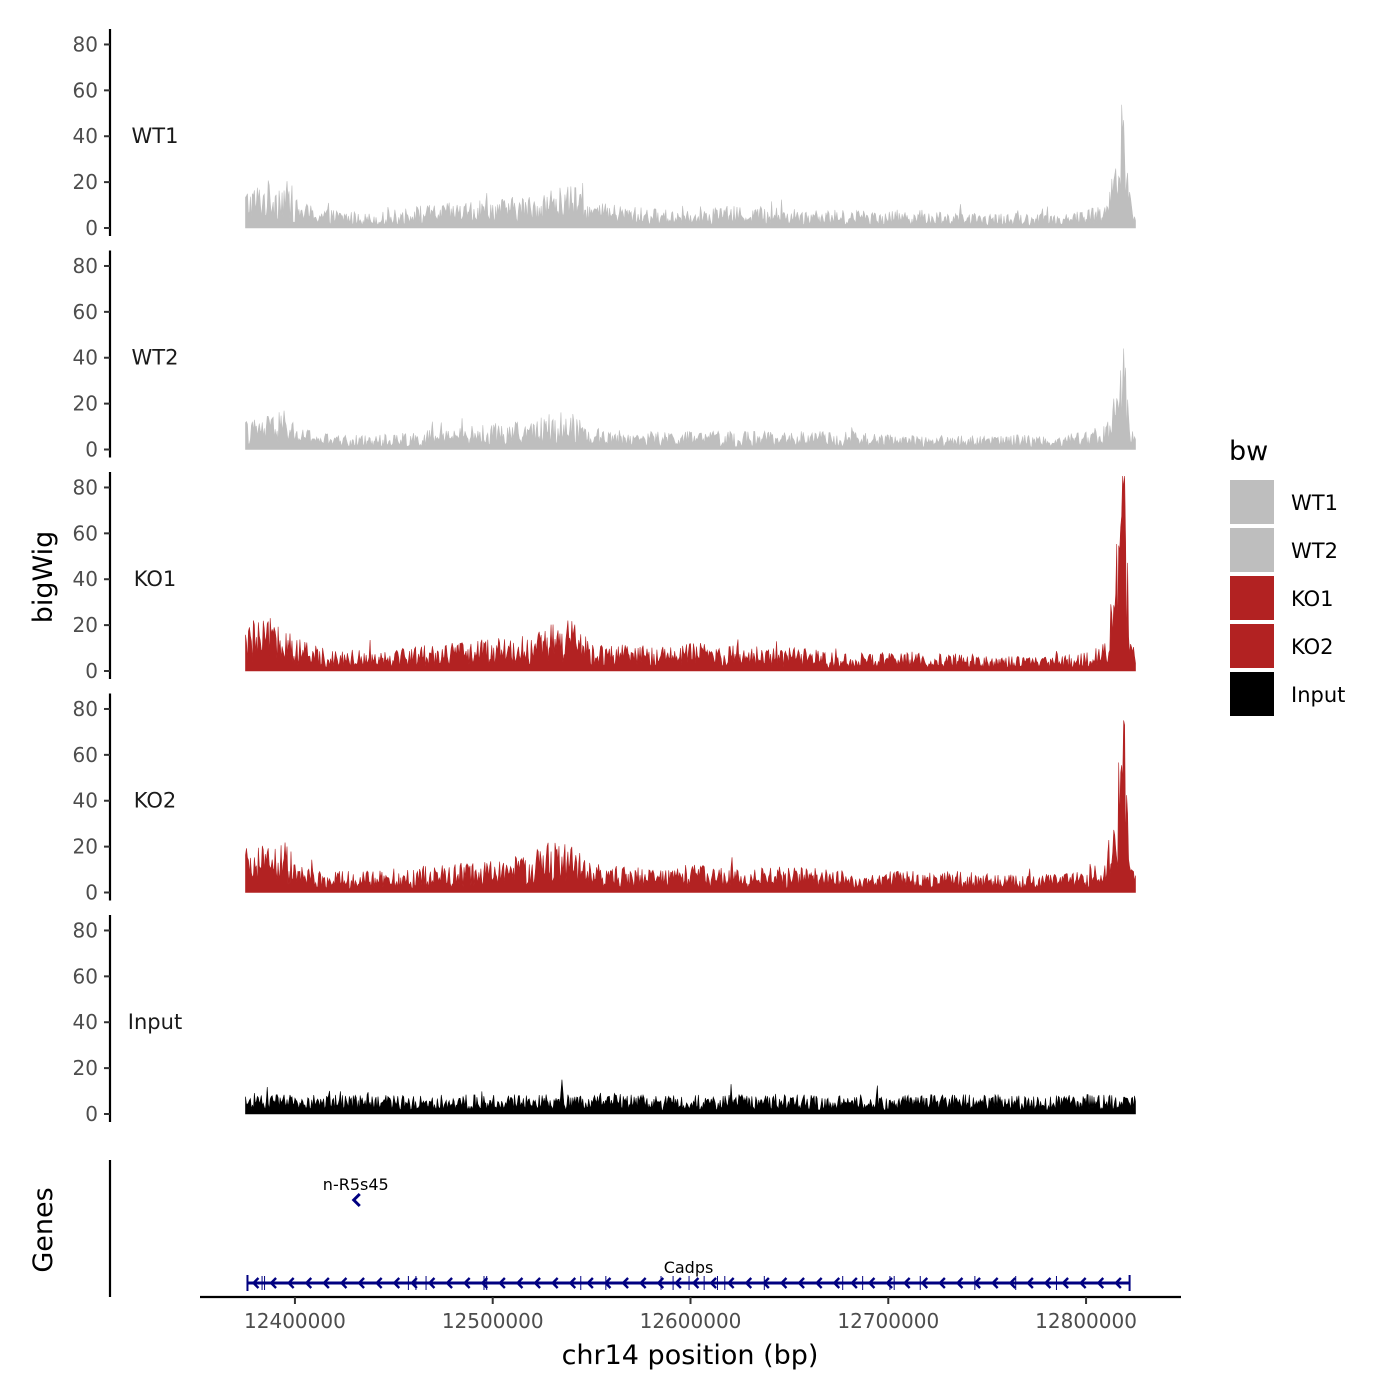 The image size is (1400, 1400). Describe the element at coordinates (85, 1022) in the screenshot. I see `y-tick-label-input-40: 40` at that location.